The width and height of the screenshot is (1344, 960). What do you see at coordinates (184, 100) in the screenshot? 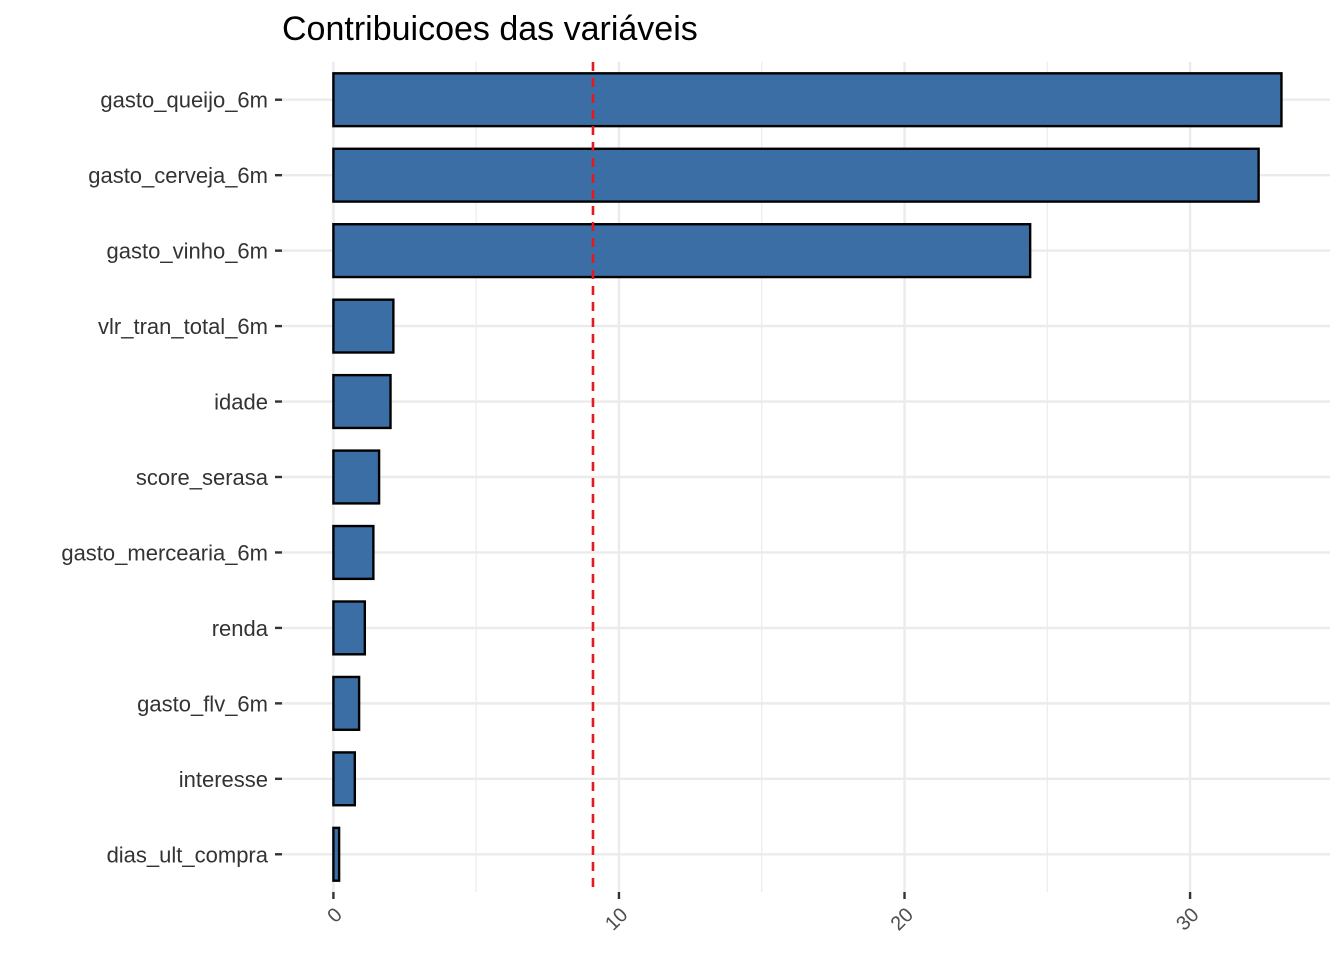
I see `y-tick-label: gasto_queijo_6m` at bounding box center [184, 100].